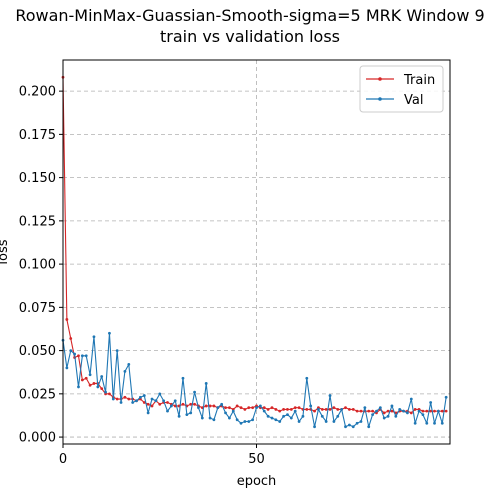  Describe the element at coordinates (257, 481) in the screenshot. I see `x-axis-label: epoch` at that location.